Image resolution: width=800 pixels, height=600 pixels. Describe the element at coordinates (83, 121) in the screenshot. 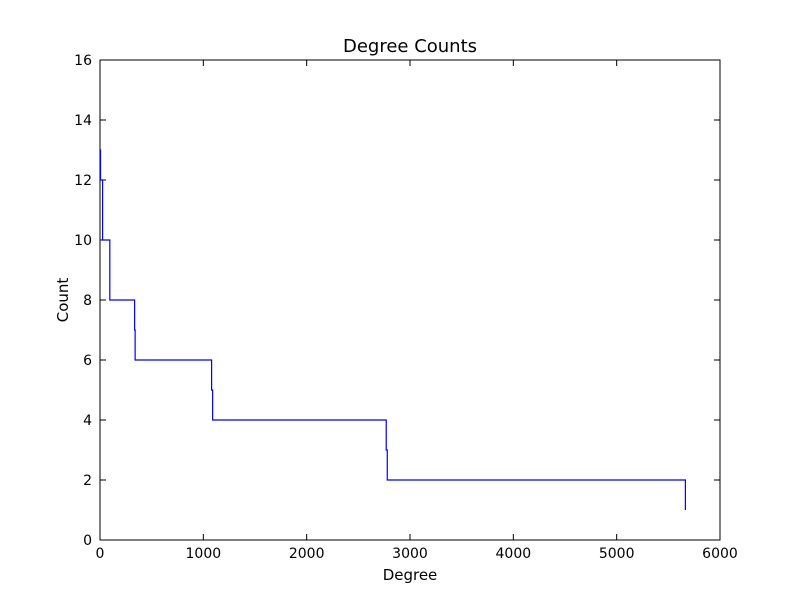

I see `y-tick-label: 14` at that location.